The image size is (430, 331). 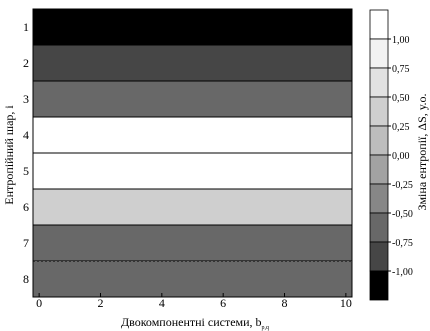 I want to click on colorbar-tick-label-7: -0,50, so click(x=402, y=214).